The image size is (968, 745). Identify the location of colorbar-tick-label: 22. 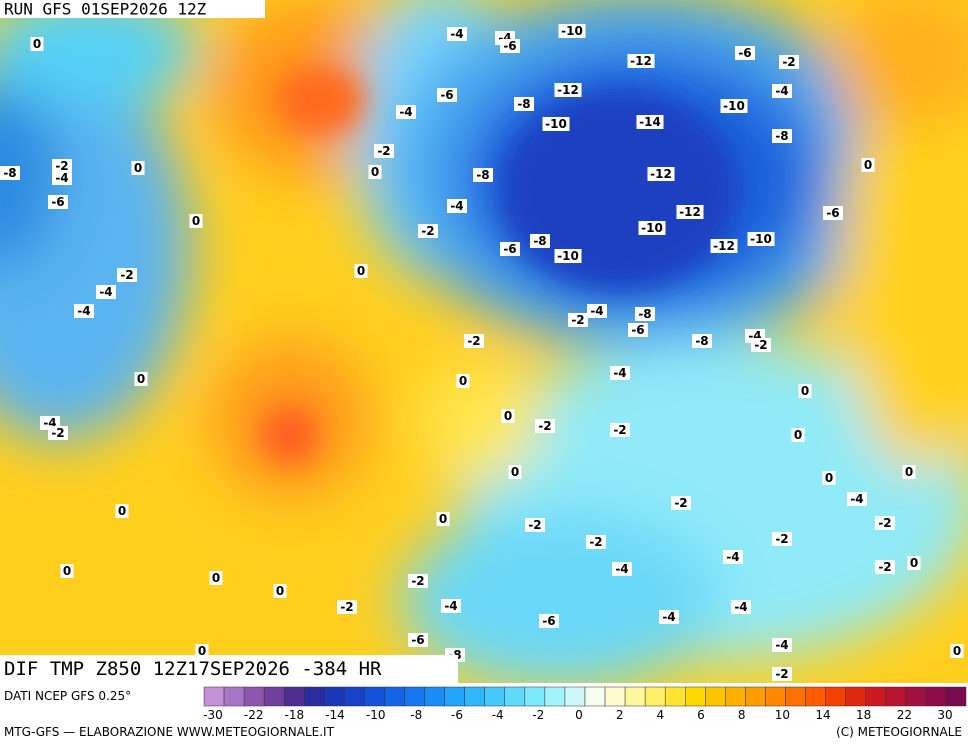
(904, 715).